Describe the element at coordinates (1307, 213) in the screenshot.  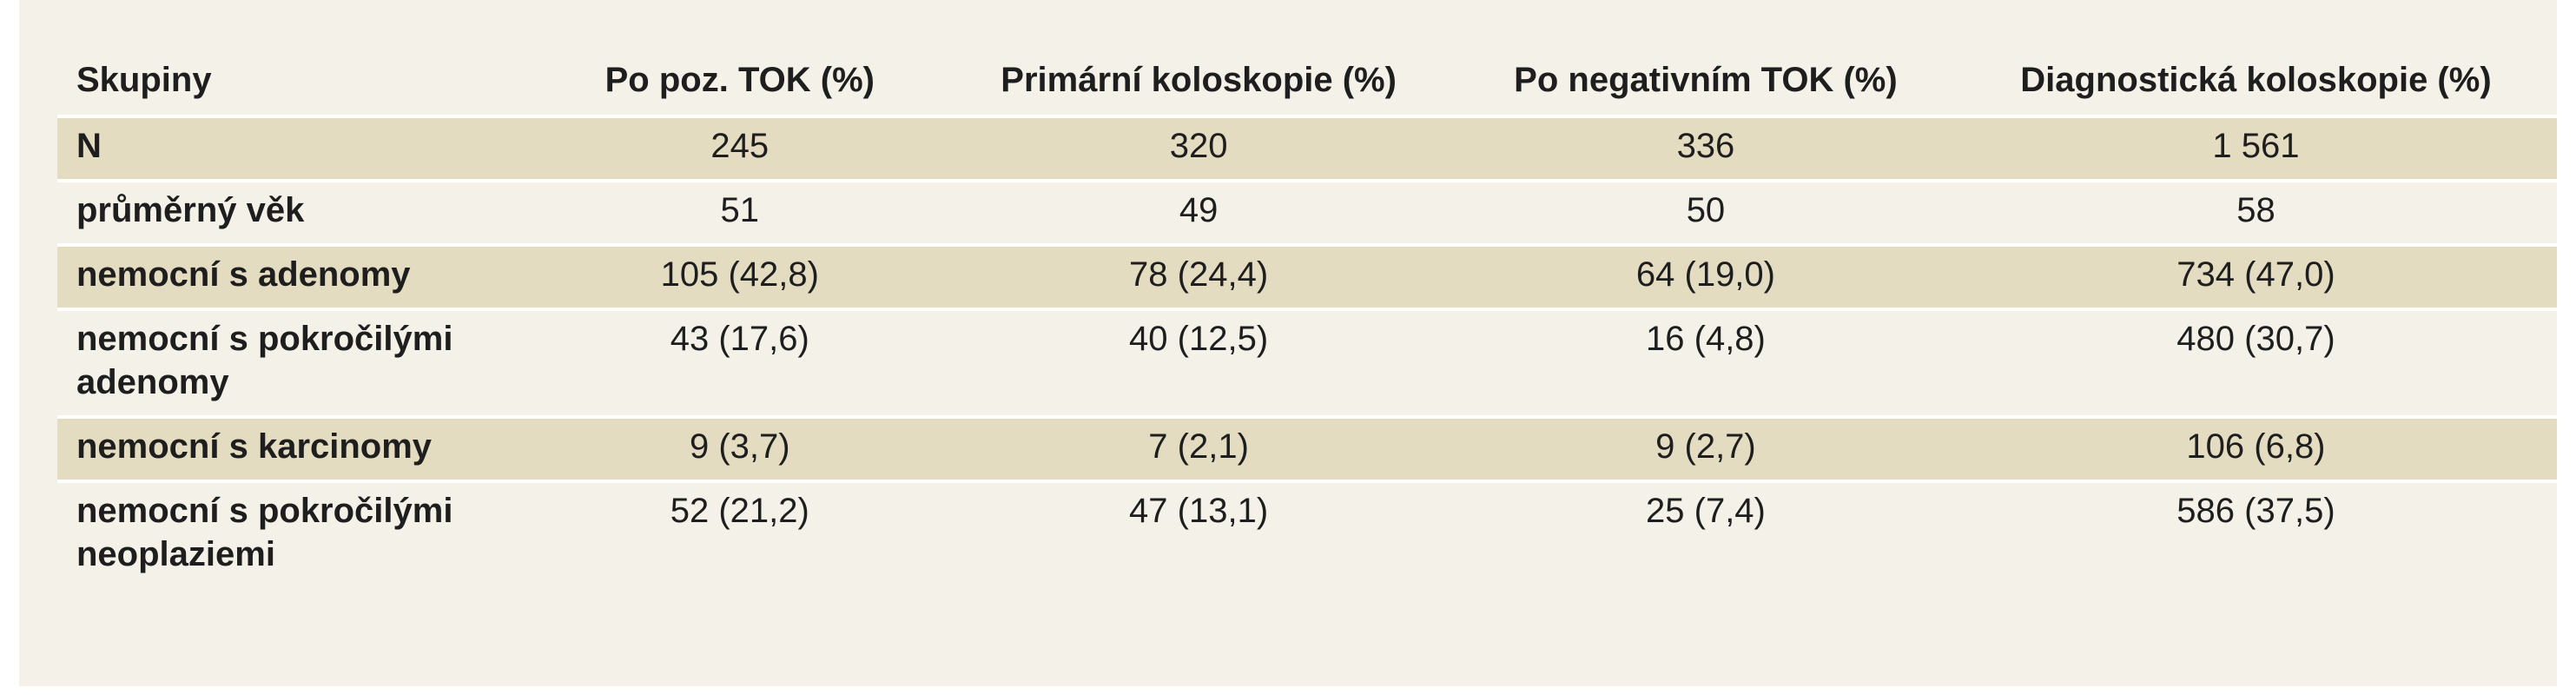
I see `table-row: průměrný věk 51 49 50 58` at that location.